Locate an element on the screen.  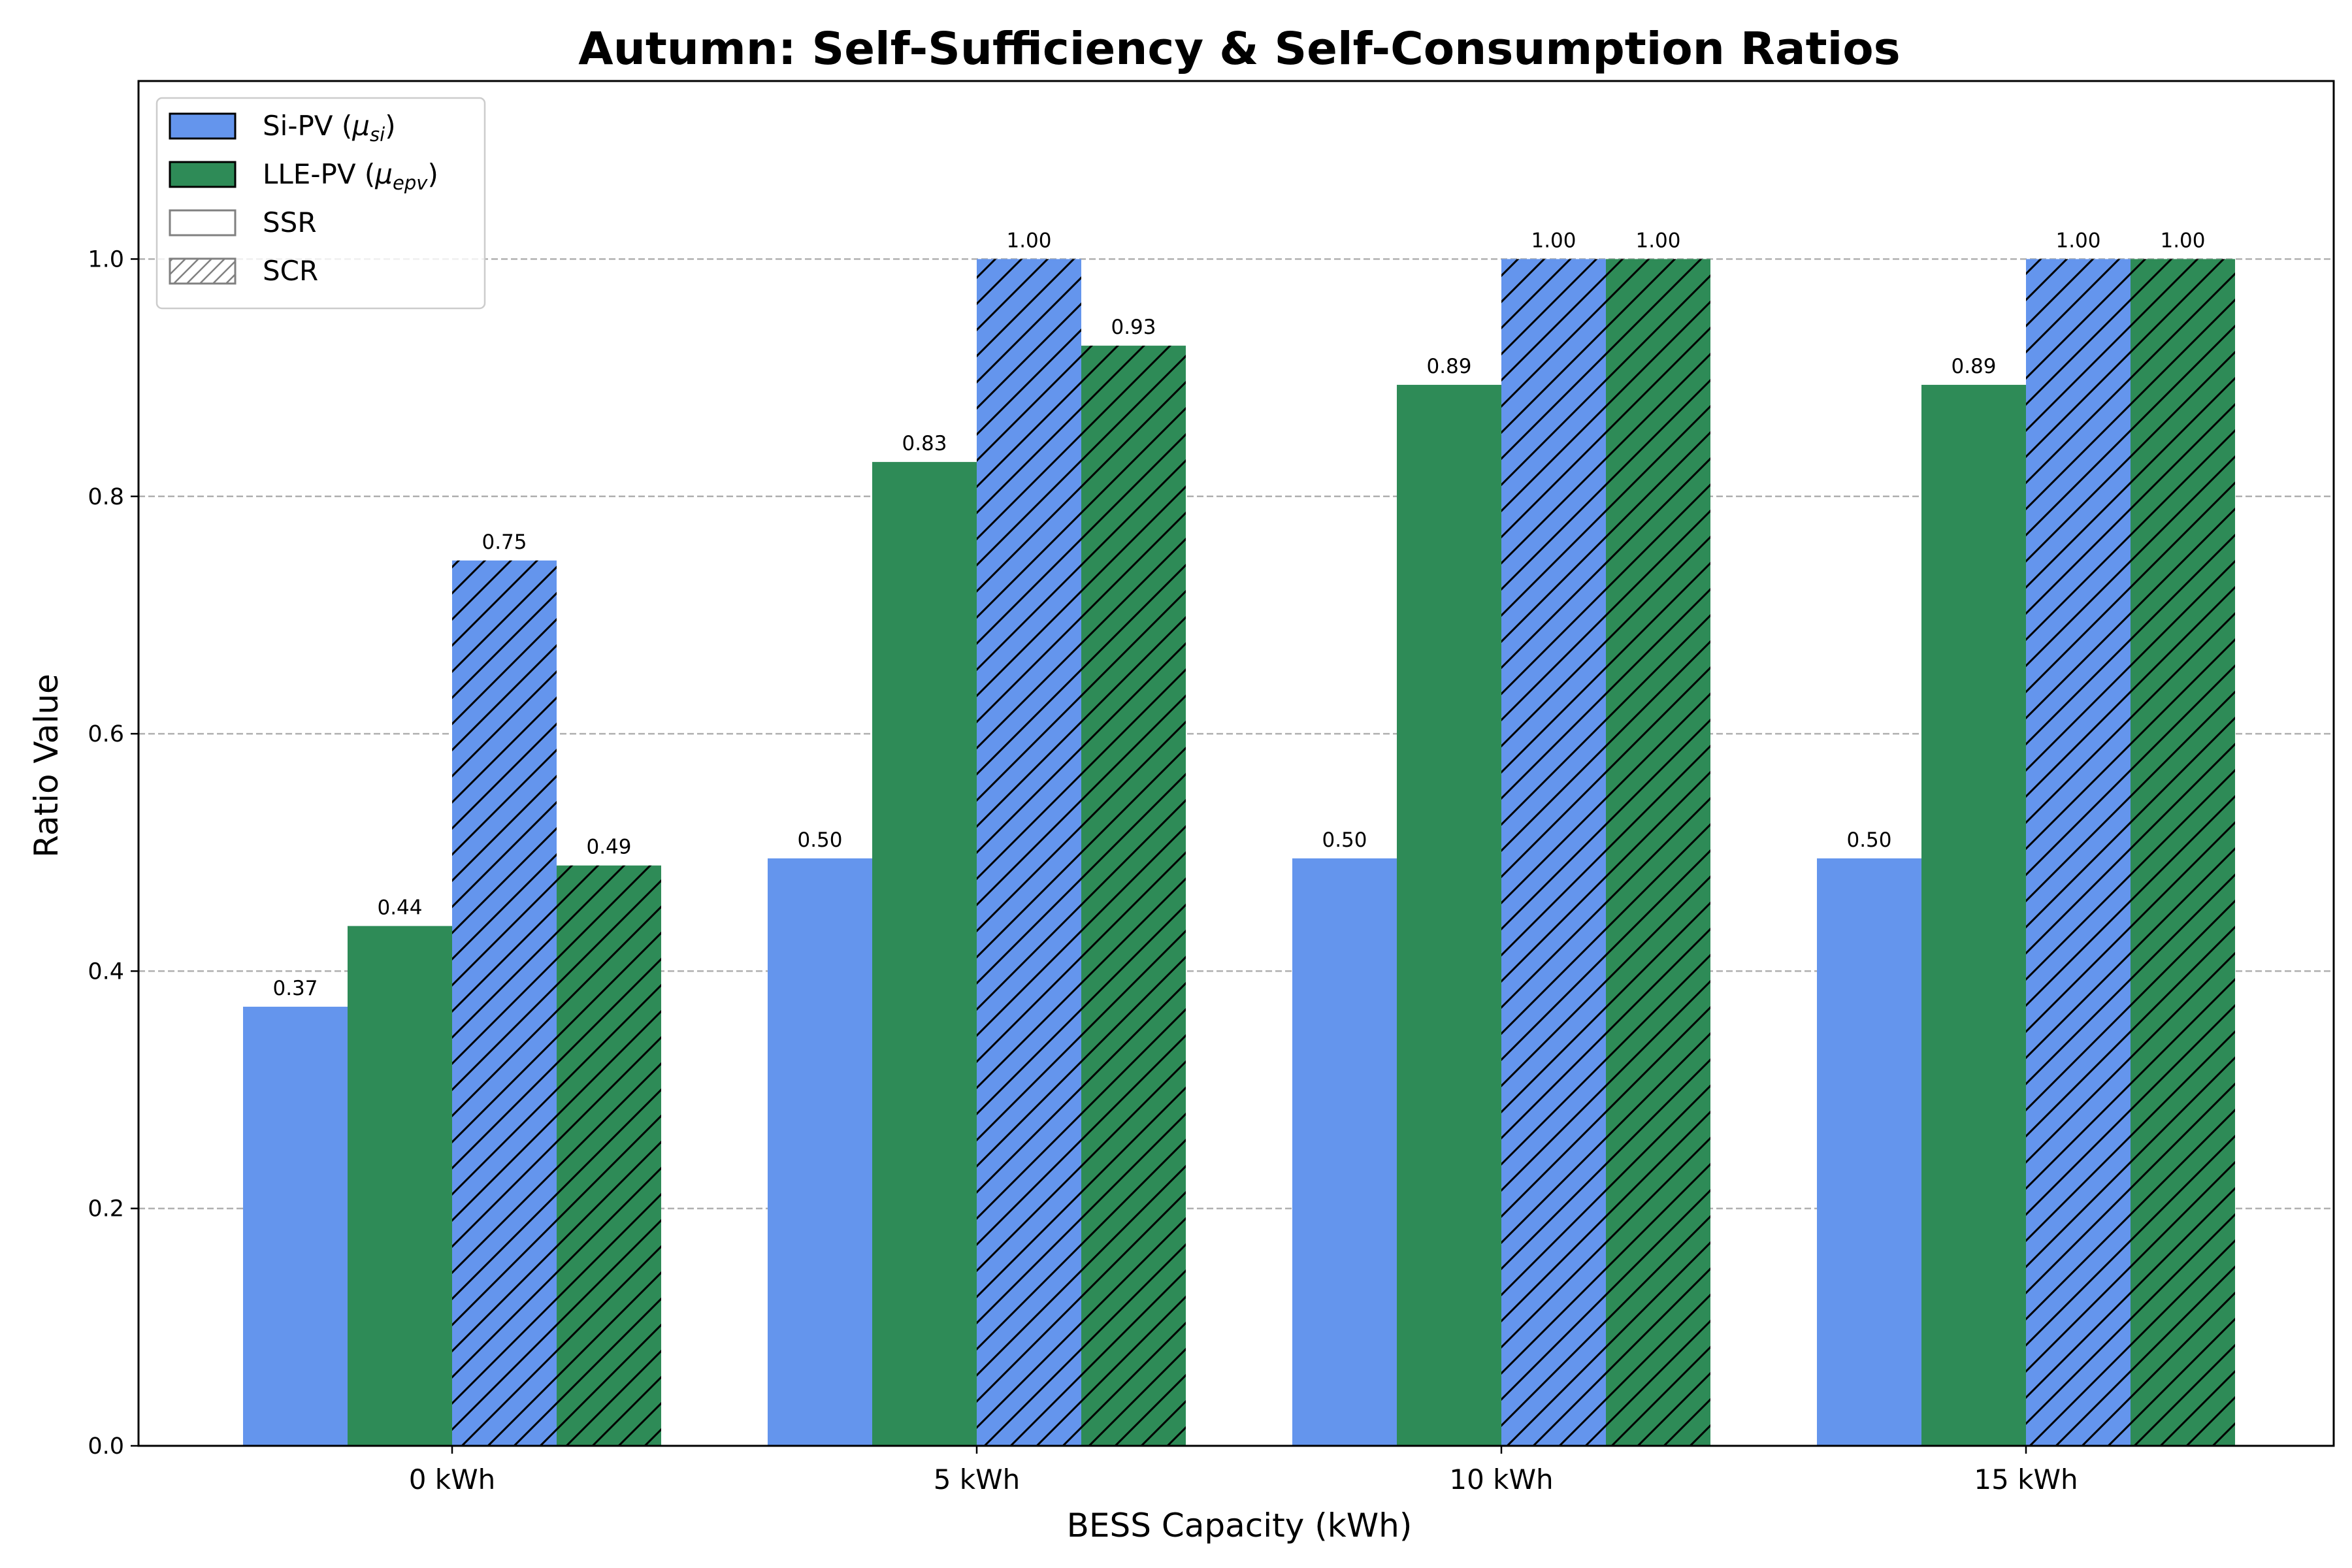
legend-box is located at coordinates (320, 203).